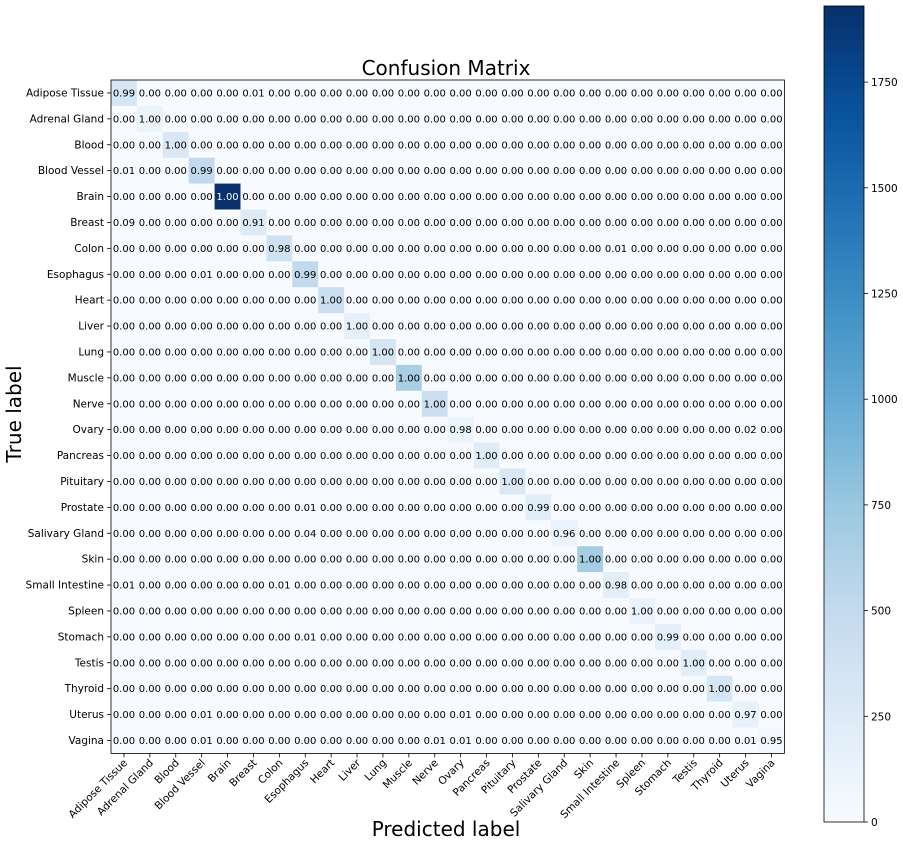  Describe the element at coordinates (305, 534) in the screenshot. I see `cell-value-label: 0.04` at that location.